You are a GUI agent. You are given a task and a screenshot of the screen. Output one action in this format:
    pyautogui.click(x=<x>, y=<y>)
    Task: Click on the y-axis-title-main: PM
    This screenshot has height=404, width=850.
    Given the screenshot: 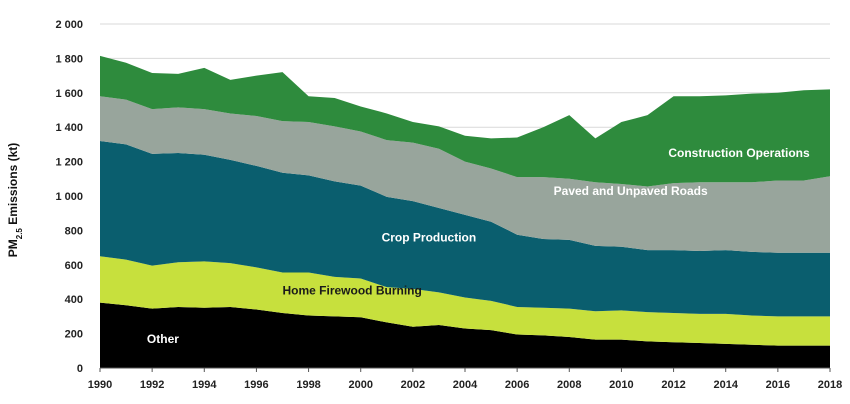 What is the action you would take?
    pyautogui.click(x=13, y=248)
    